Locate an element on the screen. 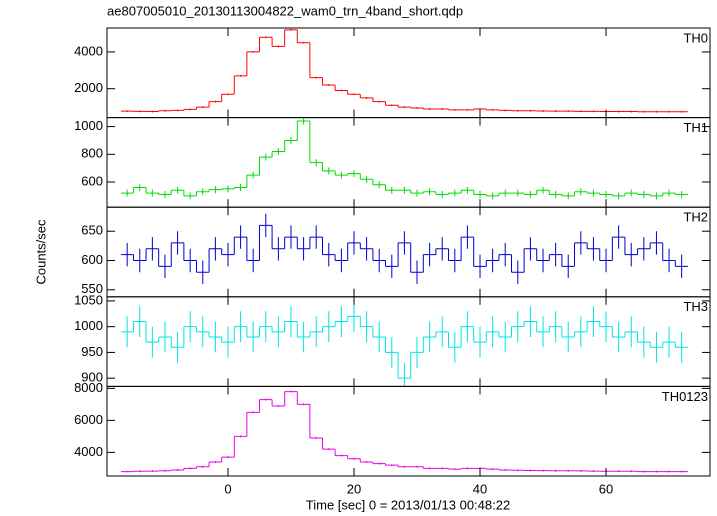 The width and height of the screenshot is (717, 516). y-tick-label: 6000 is located at coordinates (88, 419).